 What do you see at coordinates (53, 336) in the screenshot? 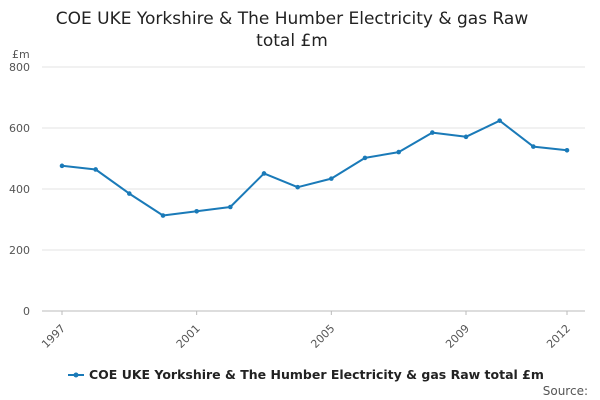
I see `x-tick-label: 1997` at bounding box center [53, 336].